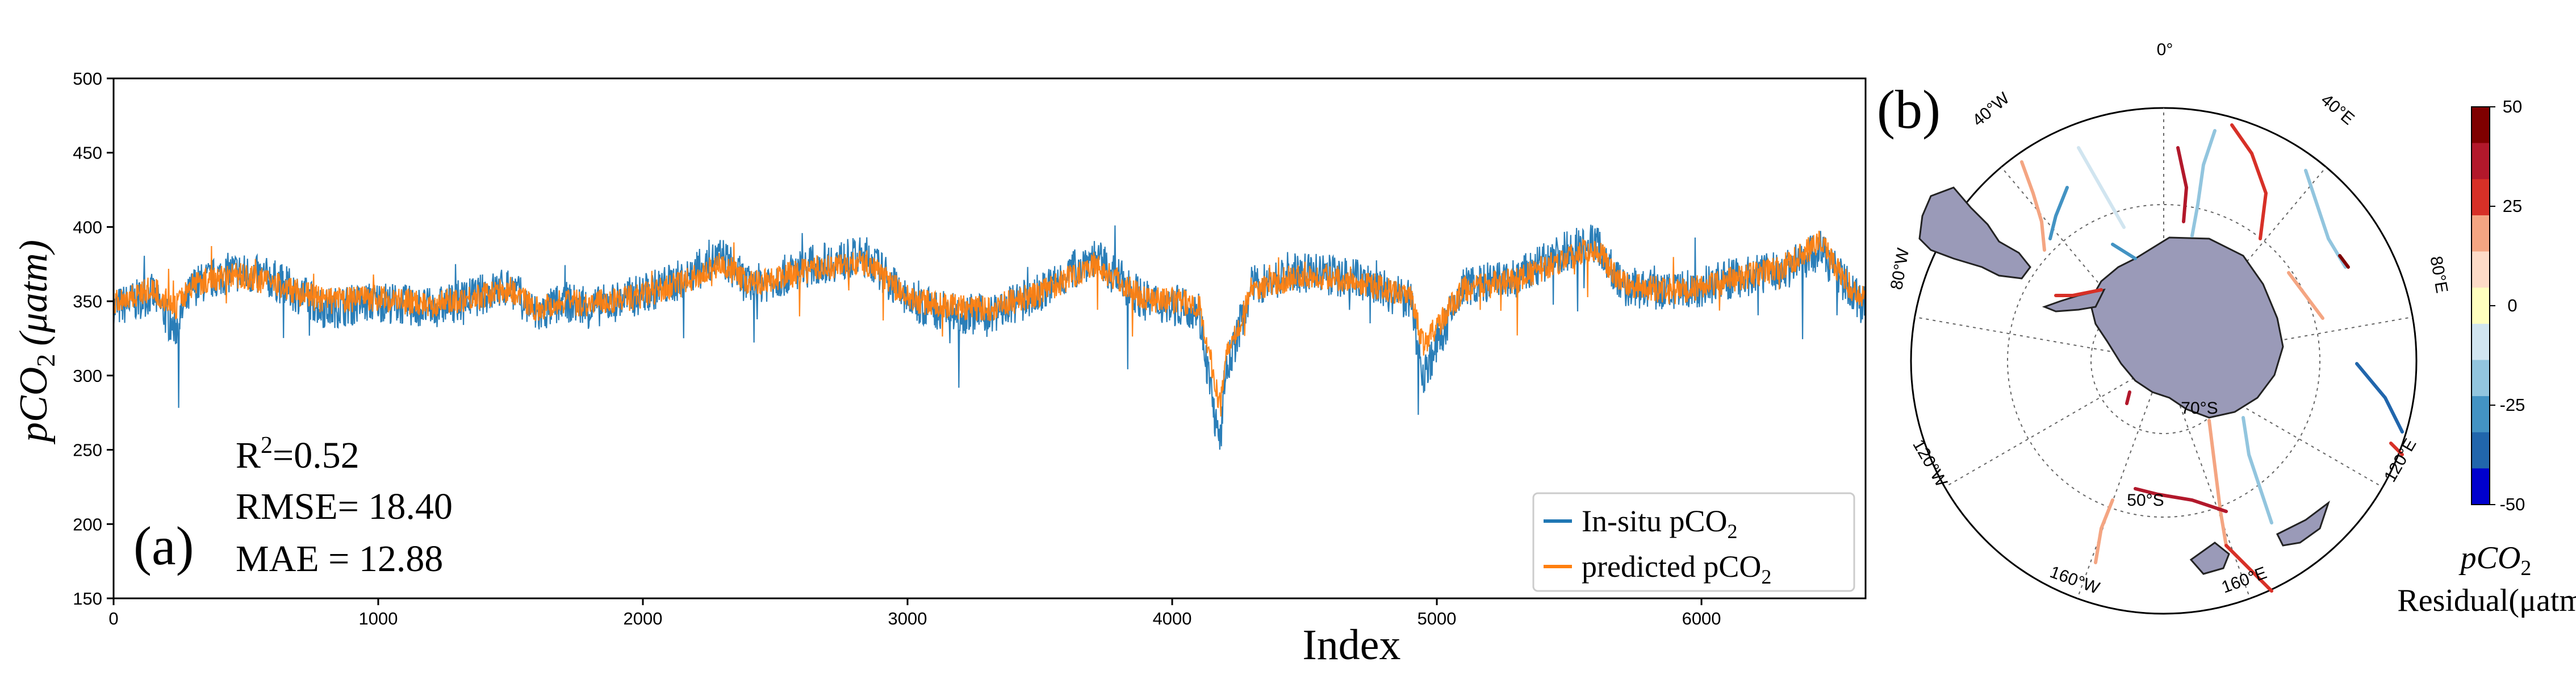 The image size is (2576, 687). Describe the element at coordinates (297, 454) in the screenshot. I see `r2-stat: R2=0.52` at that location.